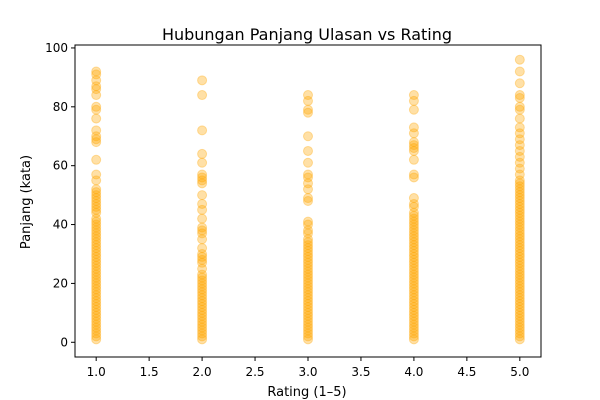 The image size is (600, 400). I want to click on x-axis-ticks: 1.0 1.5 2.0 2.5 3.0 3.5 4.0 4.5 5.0, so click(308, 368).